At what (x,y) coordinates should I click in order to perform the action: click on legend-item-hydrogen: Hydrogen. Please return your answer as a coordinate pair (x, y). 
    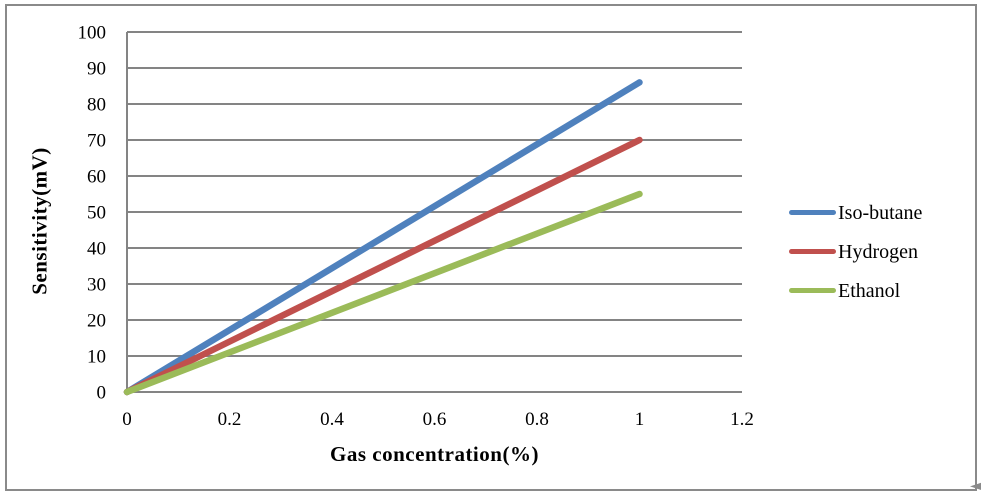
    Looking at the image, I should click on (855, 251).